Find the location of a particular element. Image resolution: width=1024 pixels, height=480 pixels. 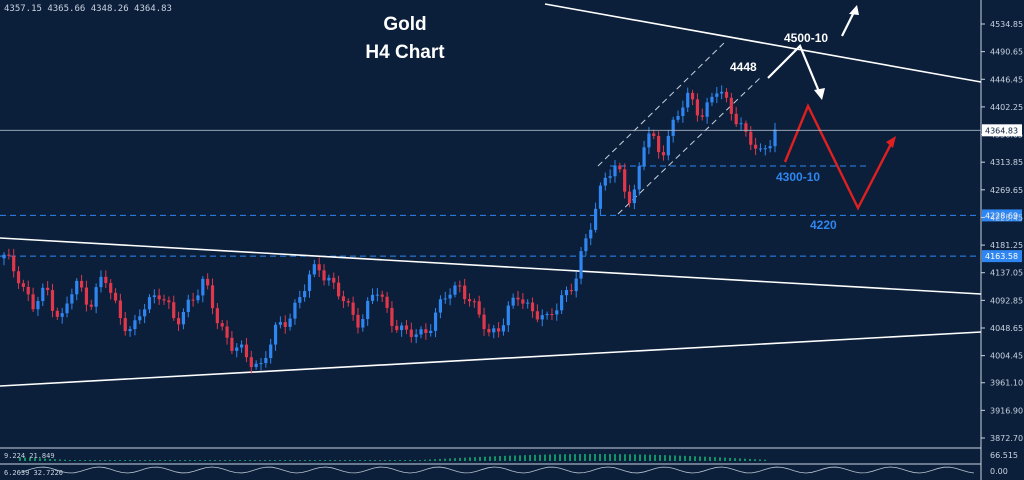

target-label: 4500-10 is located at coordinates (806, 38).